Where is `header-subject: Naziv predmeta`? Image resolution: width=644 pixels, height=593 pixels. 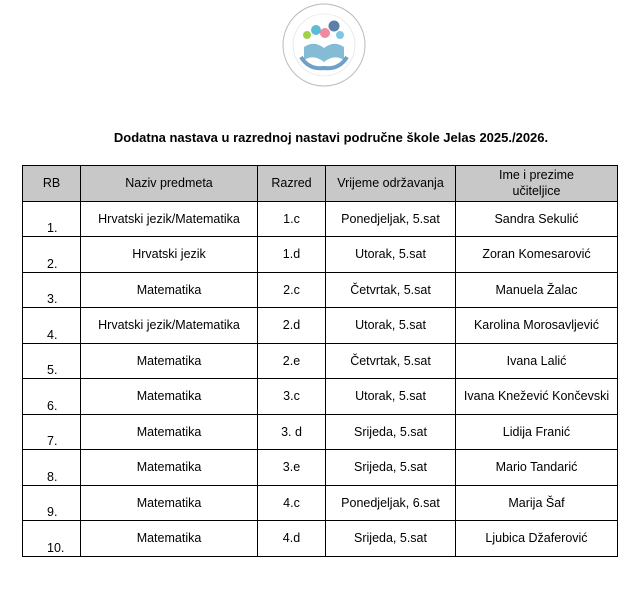
header-subject: Naziv predmeta is located at coordinates (169, 183).